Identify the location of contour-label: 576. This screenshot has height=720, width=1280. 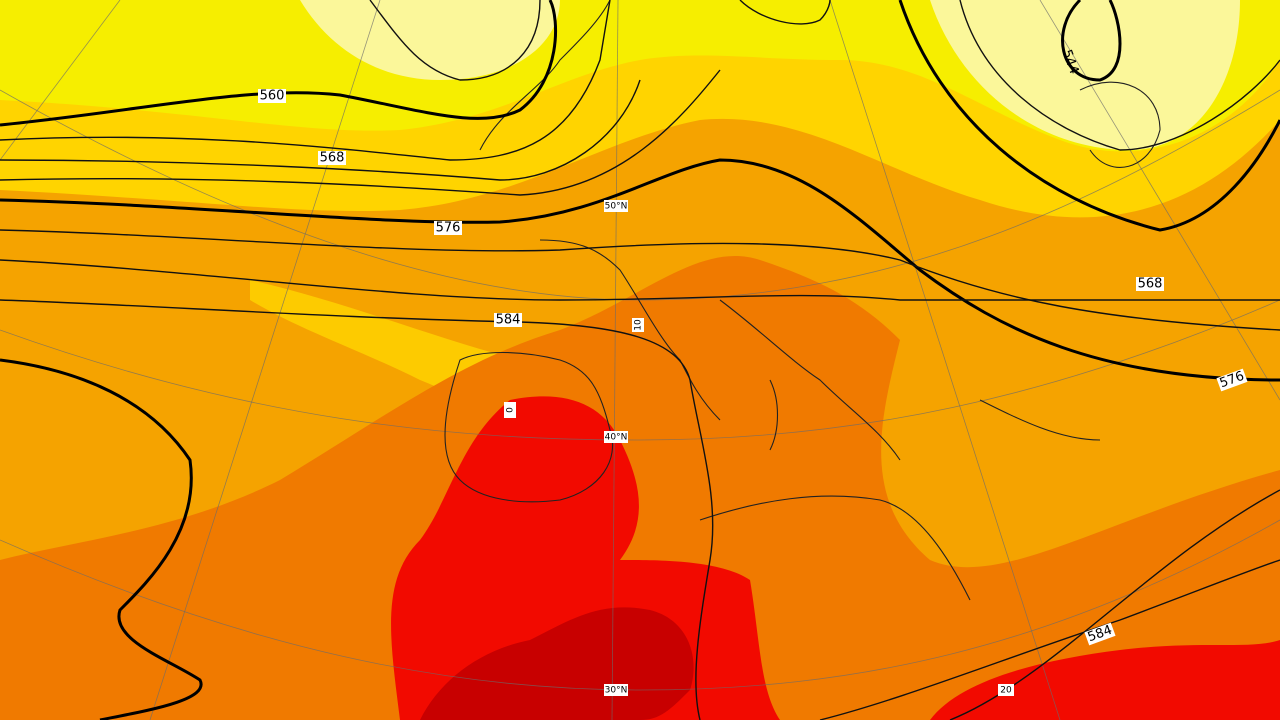
(448, 228).